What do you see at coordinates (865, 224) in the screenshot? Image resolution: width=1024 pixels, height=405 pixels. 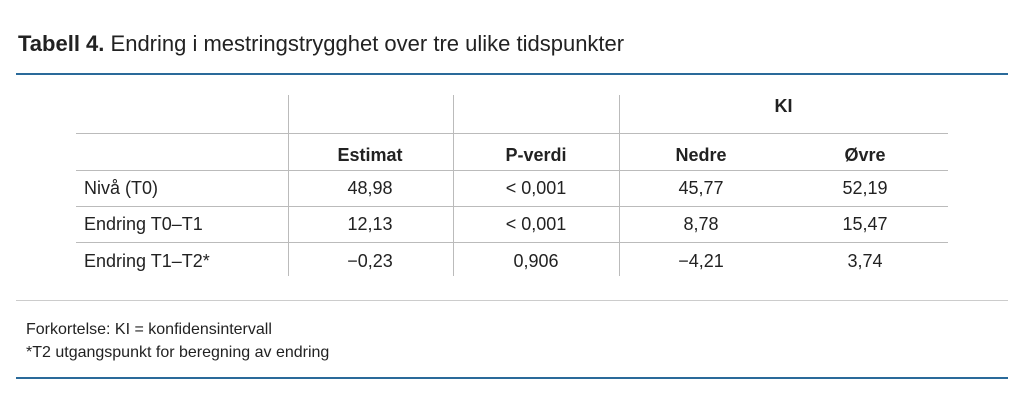 I see `cell-value: 15,47` at bounding box center [865, 224].